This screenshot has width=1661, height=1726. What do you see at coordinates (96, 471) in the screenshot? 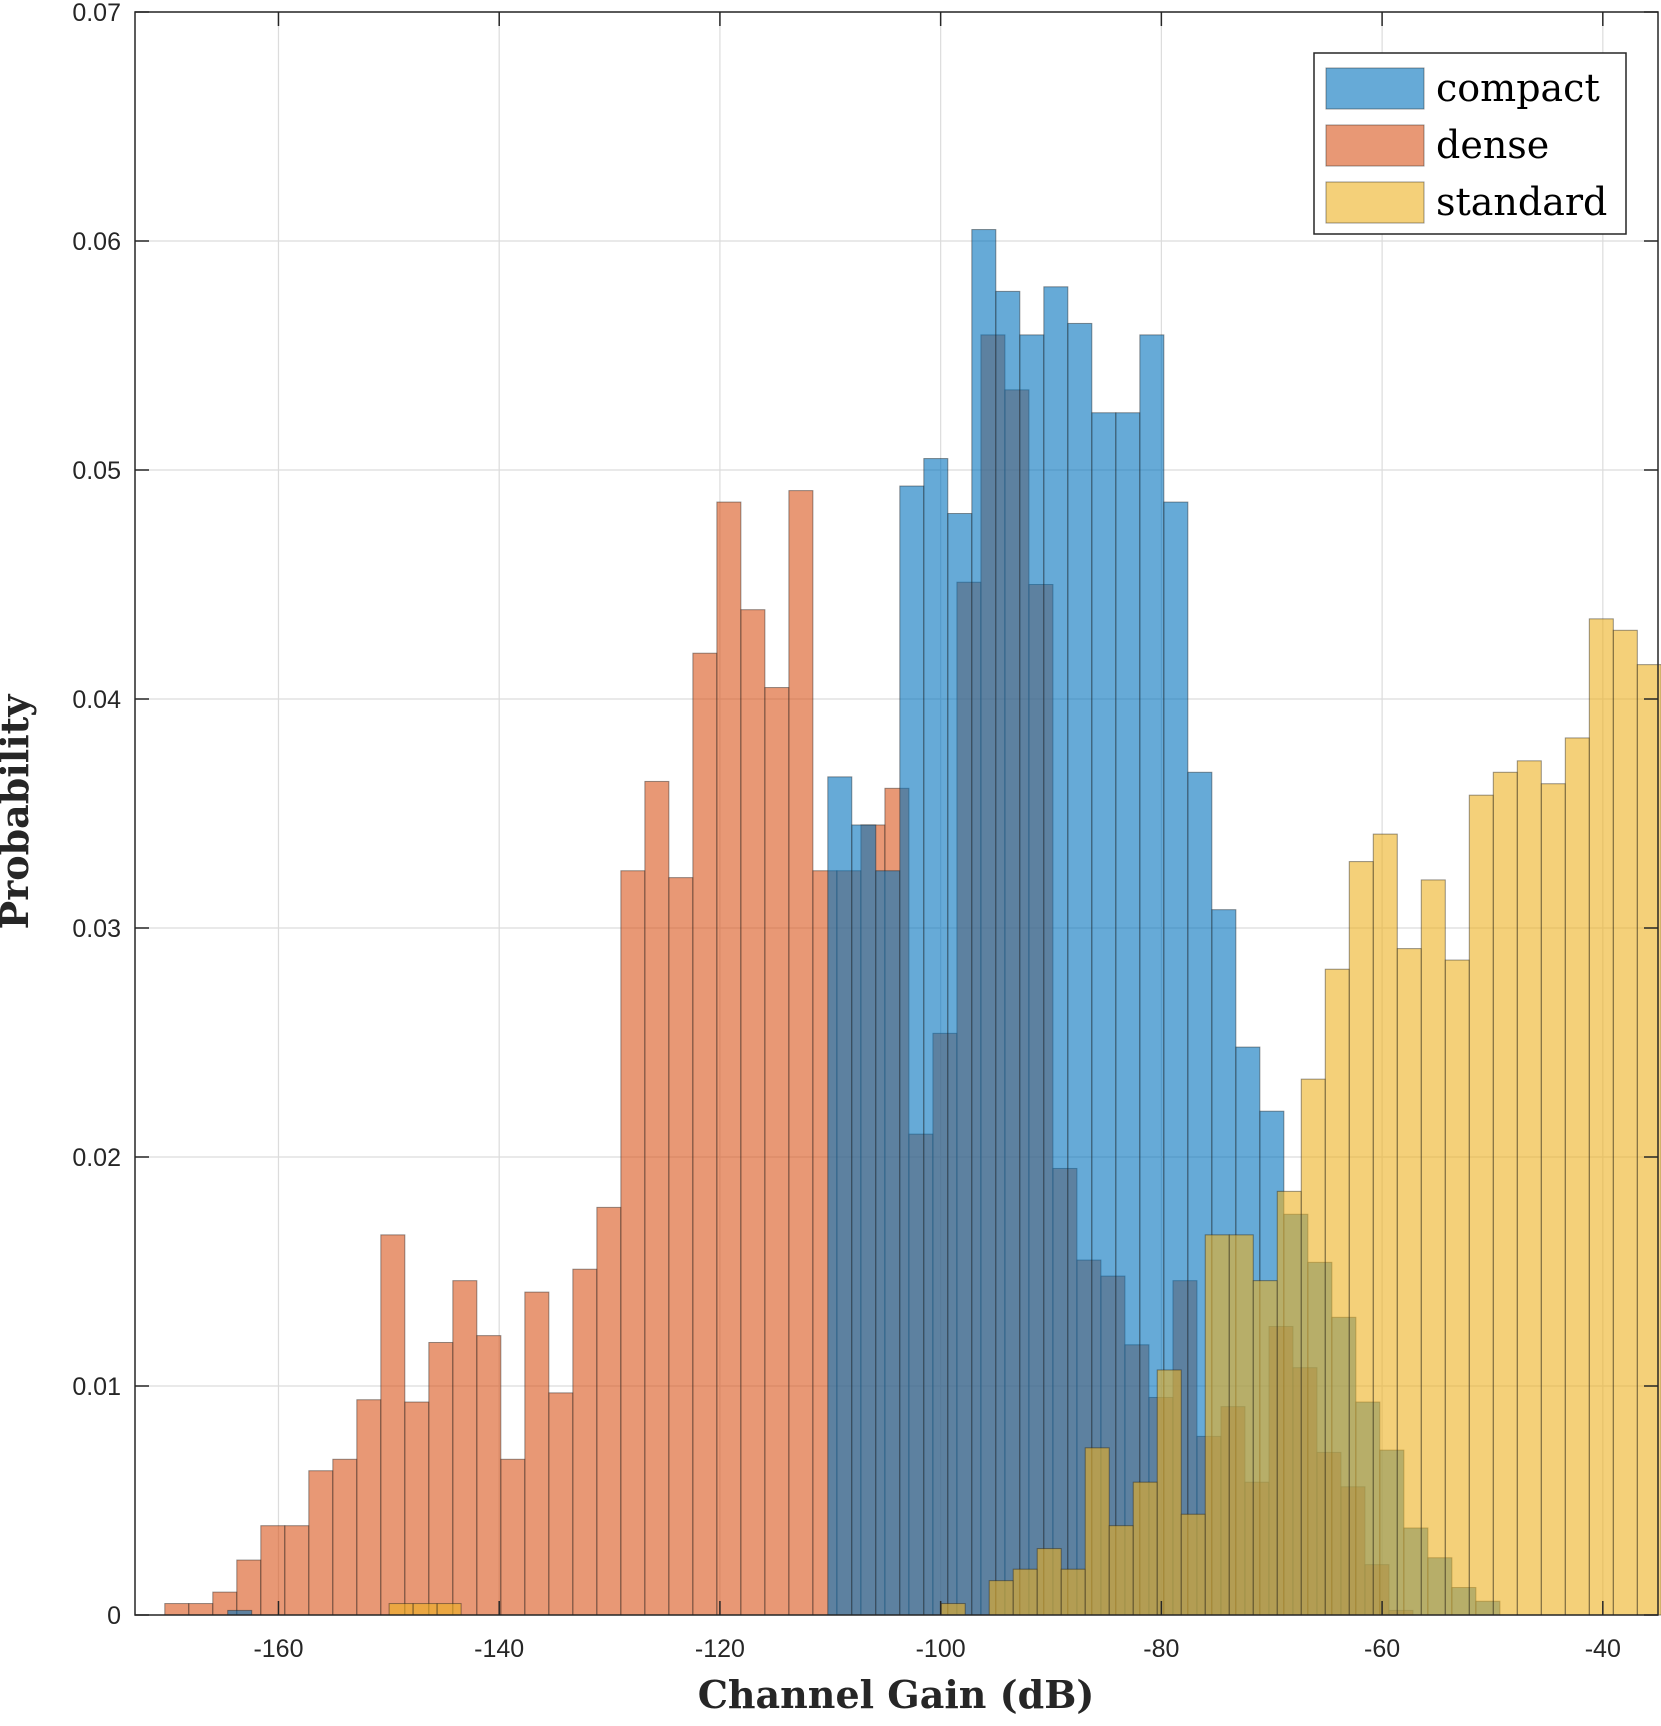
I see `y-tick-label: 0.05` at bounding box center [96, 471].